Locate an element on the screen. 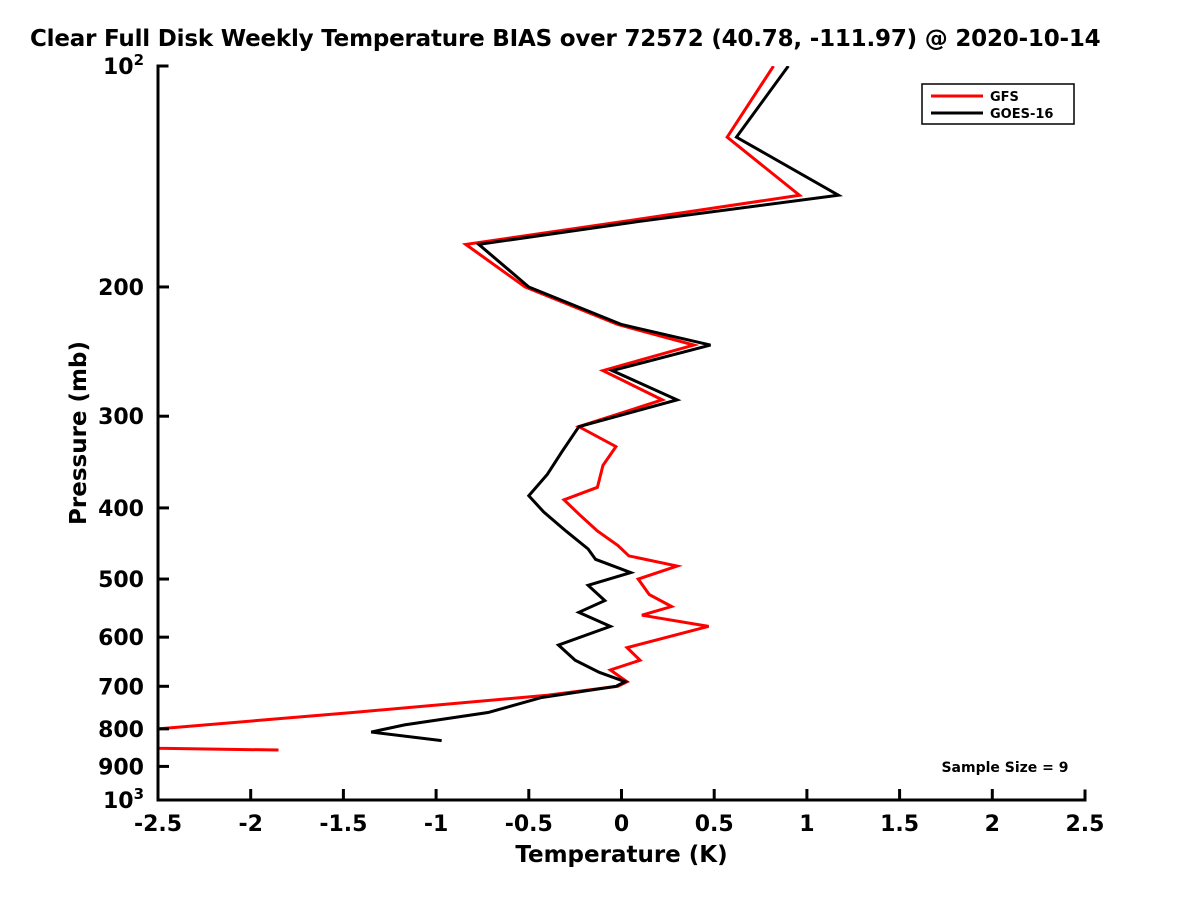  y-tick-label: 400 is located at coordinates (121, 509).